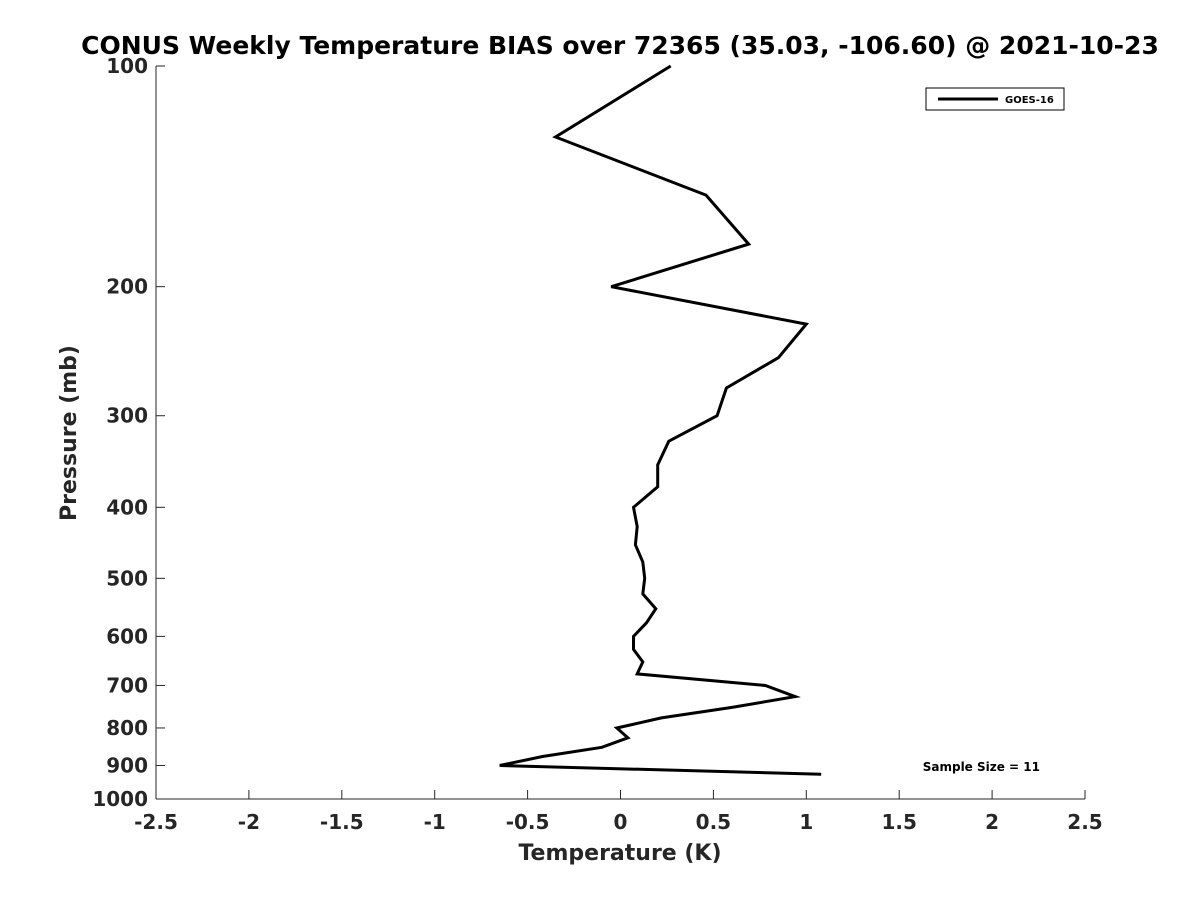 The image size is (1200, 900). I want to click on y-axis: 100 200 300 400 500 600 700 800 900 1000, so click(128, 432).